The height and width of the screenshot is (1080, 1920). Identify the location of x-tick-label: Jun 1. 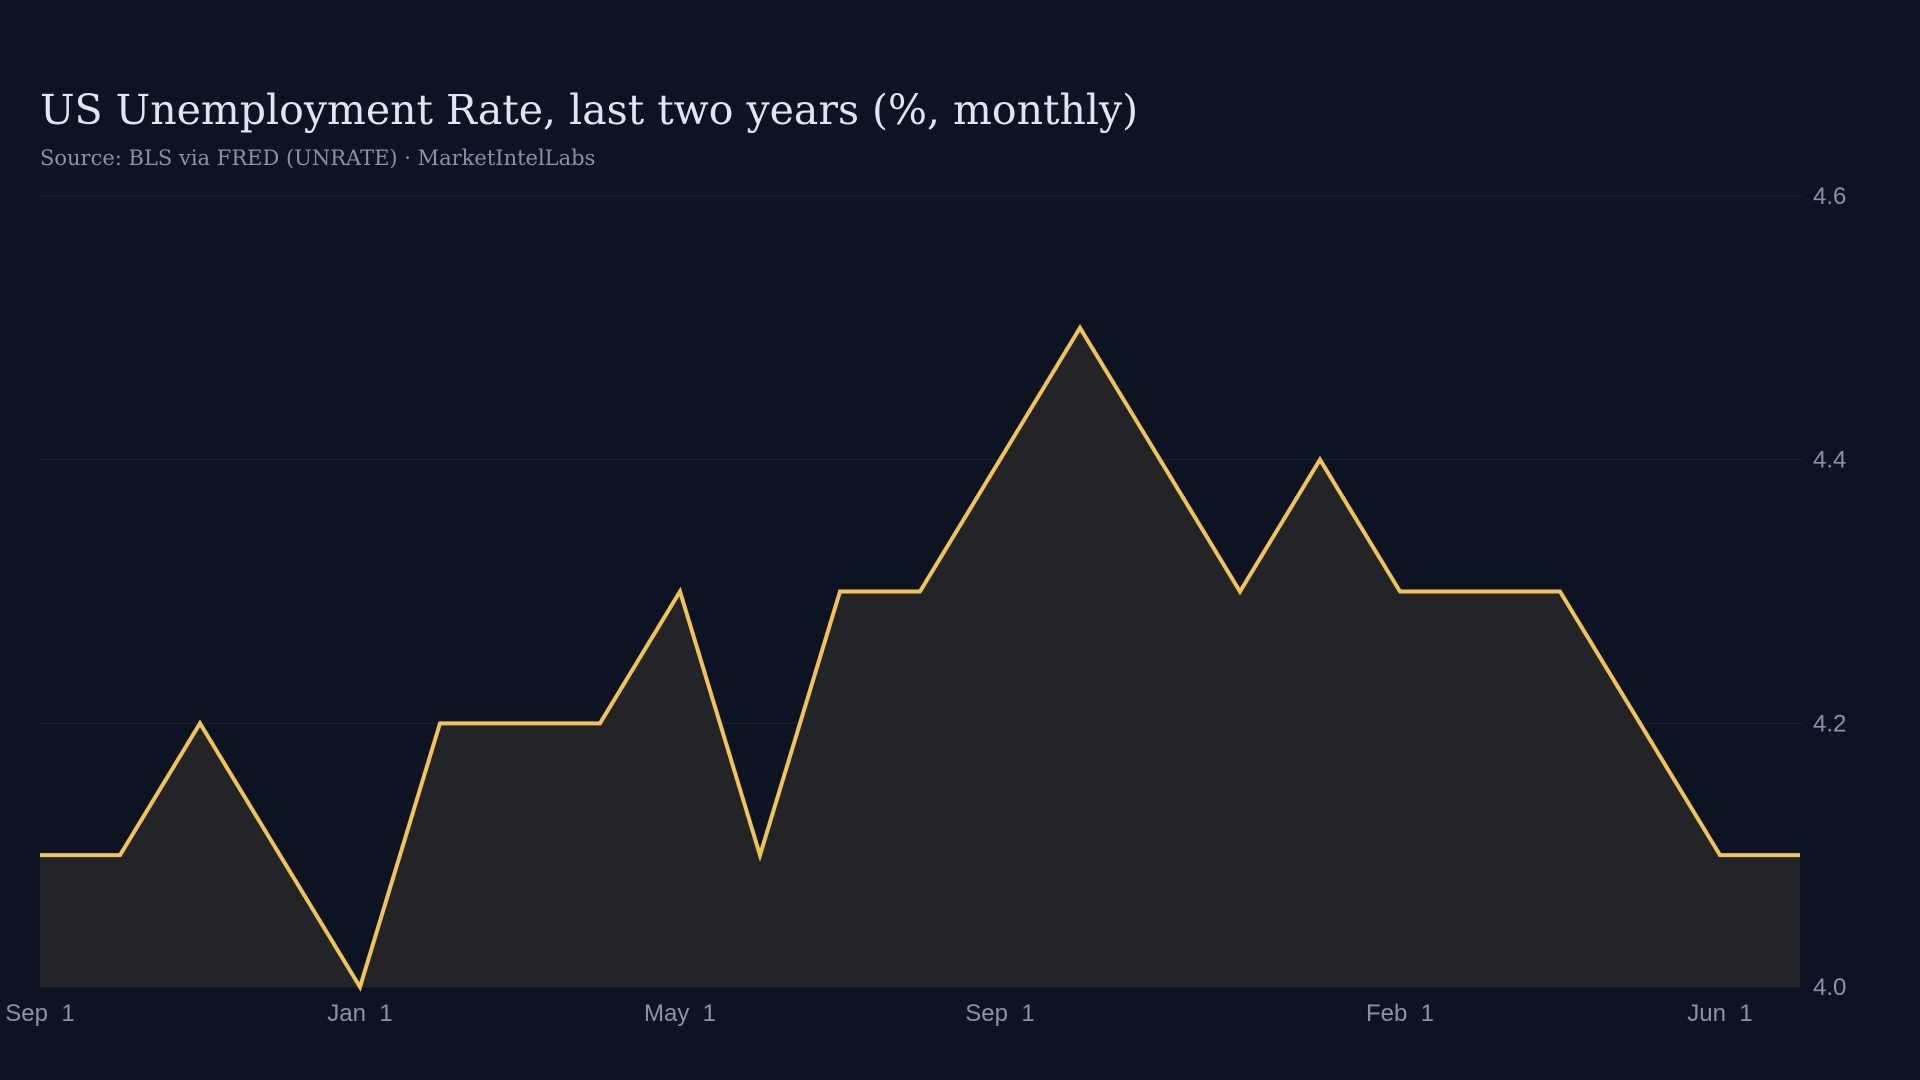
(1719, 1013).